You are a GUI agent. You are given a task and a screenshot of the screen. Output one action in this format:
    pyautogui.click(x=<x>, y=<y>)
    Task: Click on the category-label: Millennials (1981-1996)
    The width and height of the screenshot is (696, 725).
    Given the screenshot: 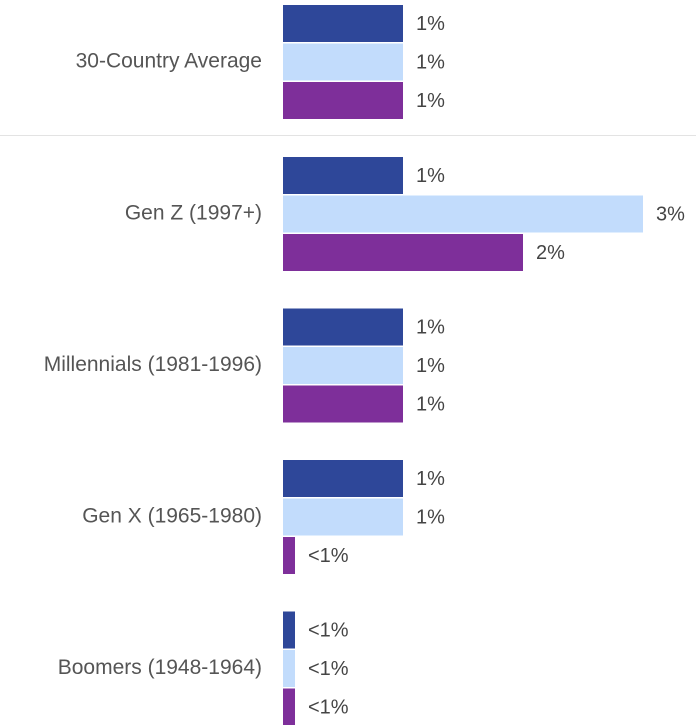 What is the action you would take?
    pyautogui.click(x=153, y=364)
    